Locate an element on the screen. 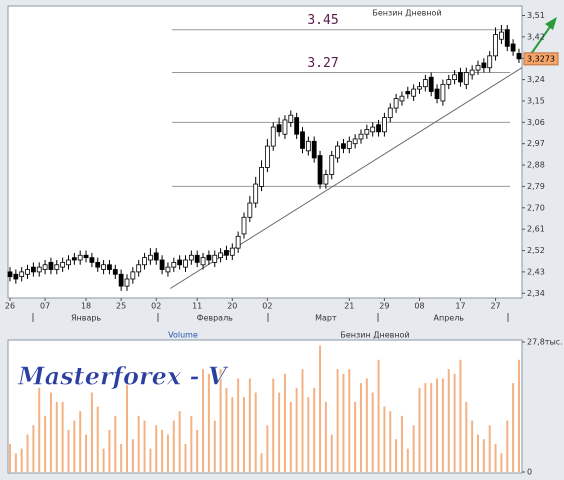  x-tick-label: 08 is located at coordinates (419, 306).